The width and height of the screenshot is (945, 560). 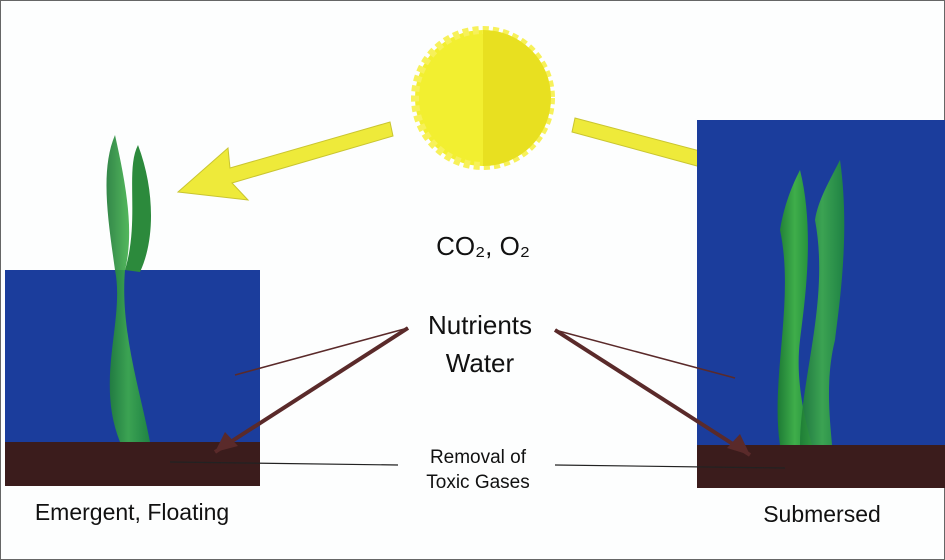 What do you see at coordinates (480, 363) in the screenshot?
I see `water-label: Water` at bounding box center [480, 363].